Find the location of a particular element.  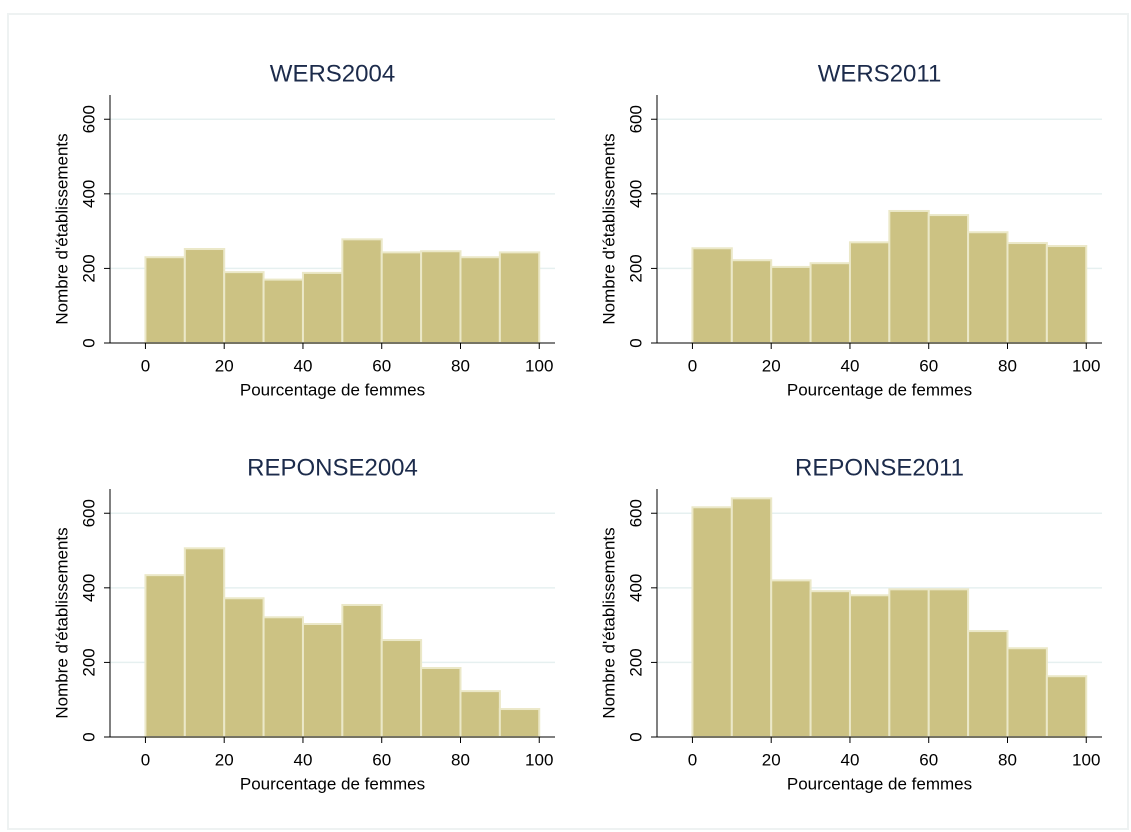

chart-title: REPONSE2004 is located at coordinates (332, 467).